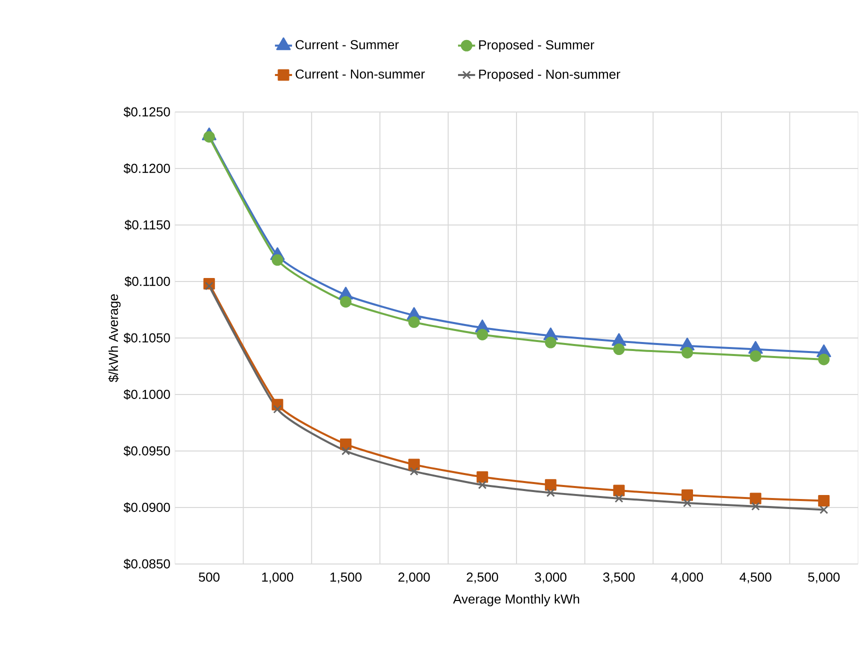  What do you see at coordinates (147, 394) in the screenshot?
I see `y-tick-label: $0.1000` at bounding box center [147, 394].